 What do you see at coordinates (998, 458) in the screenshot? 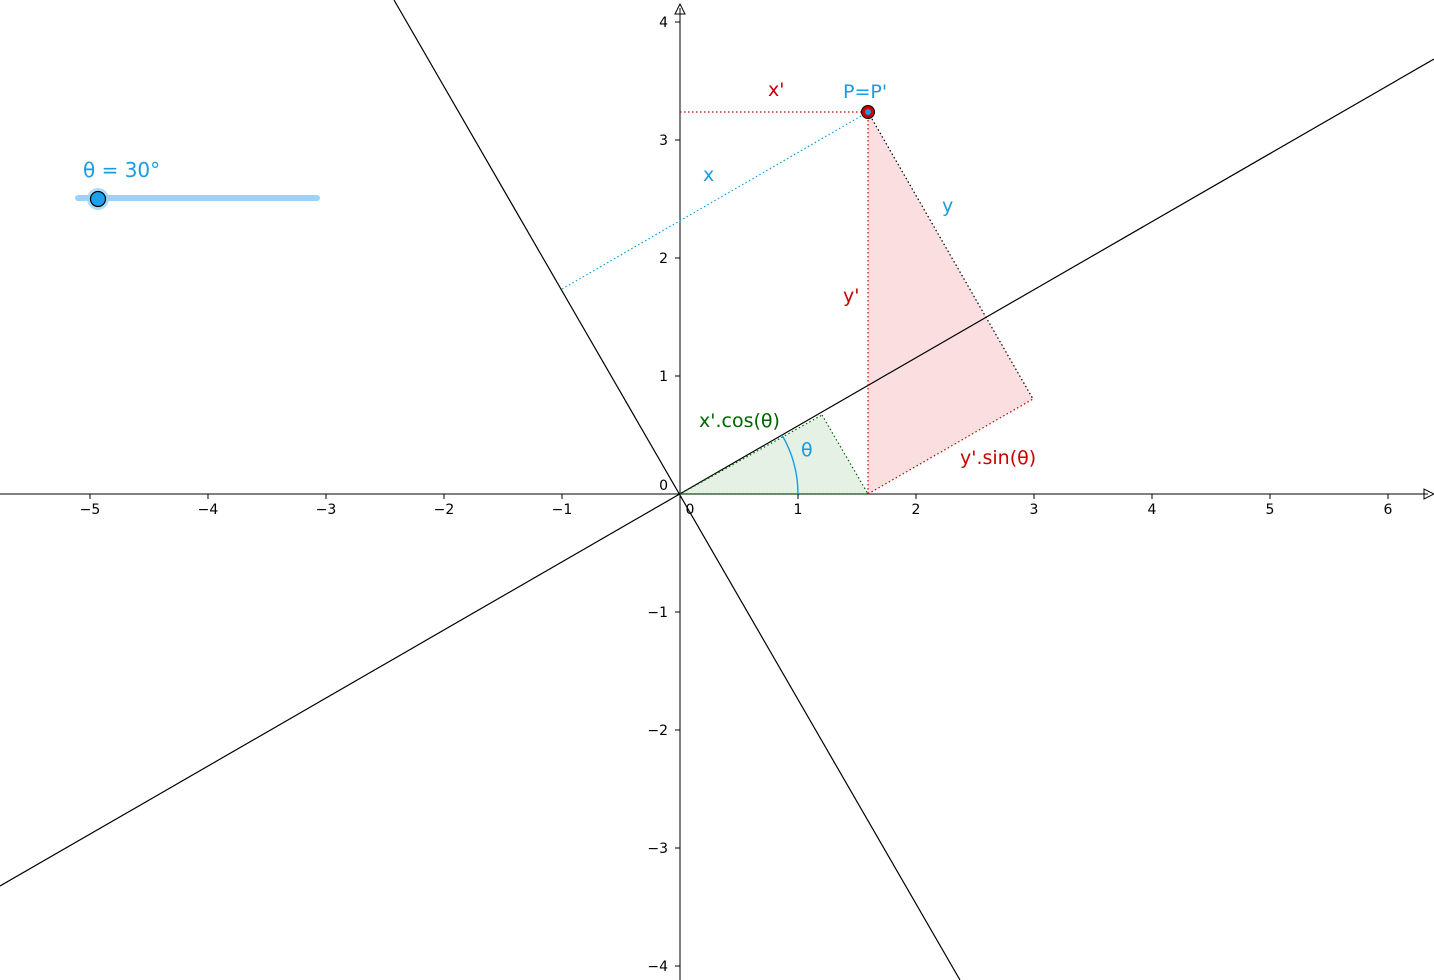
I see `label-y-sin: y'.sin(θ)` at bounding box center [998, 458].